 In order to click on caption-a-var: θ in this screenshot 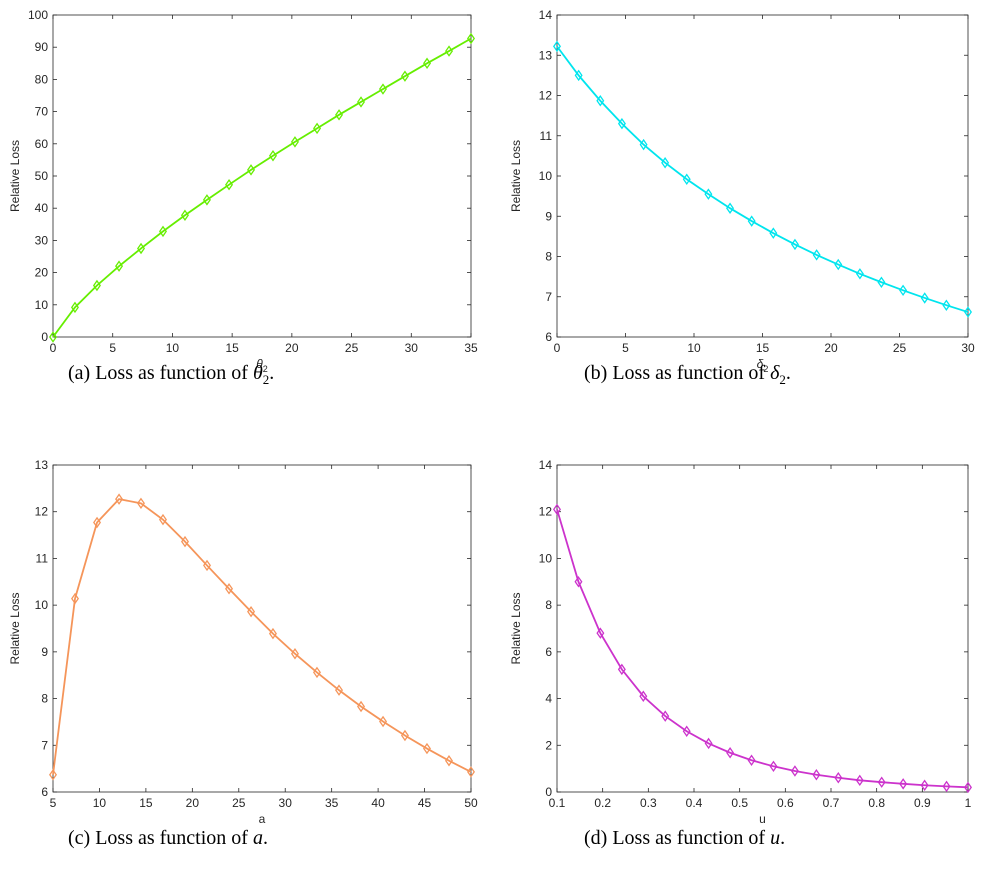, I will do `click(257, 373)`.